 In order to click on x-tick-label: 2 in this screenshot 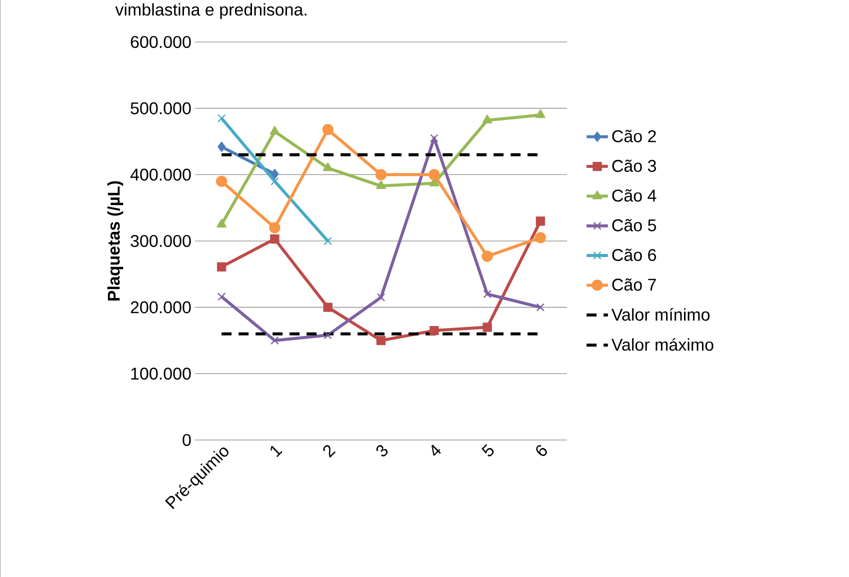, I will do `click(329, 451)`.